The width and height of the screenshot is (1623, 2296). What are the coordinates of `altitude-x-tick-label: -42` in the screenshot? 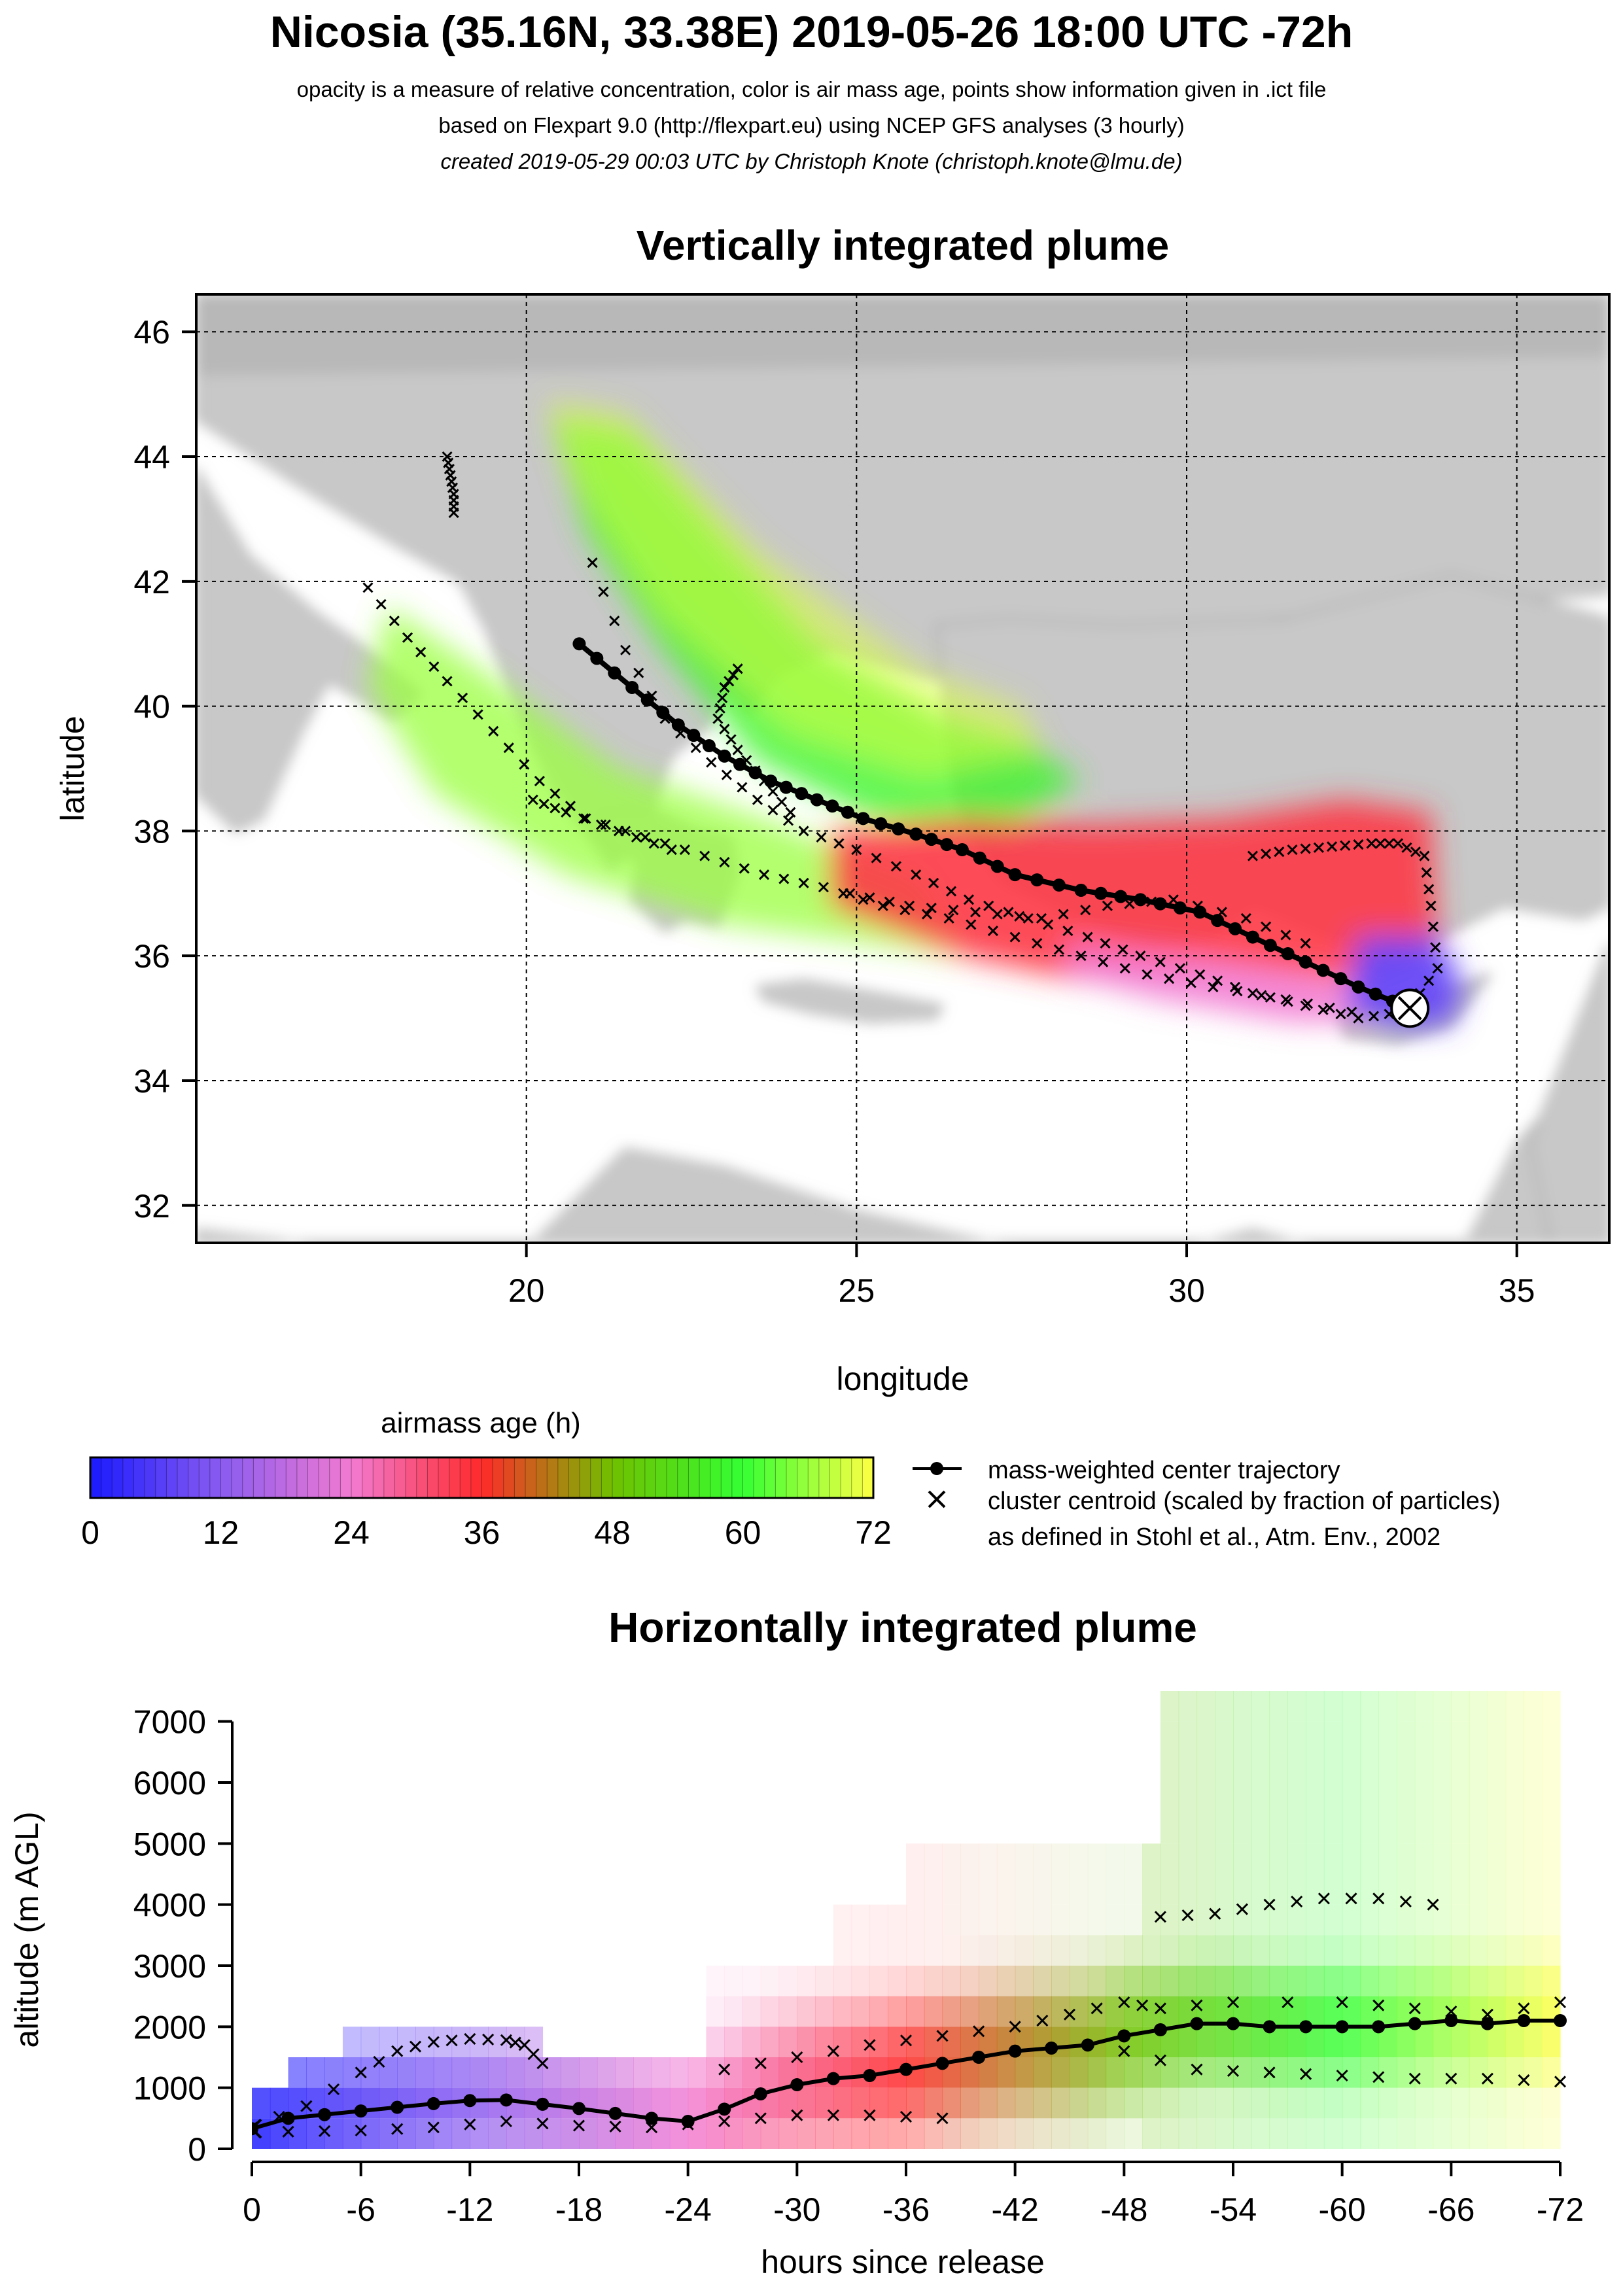 It's located at (1015, 2209).